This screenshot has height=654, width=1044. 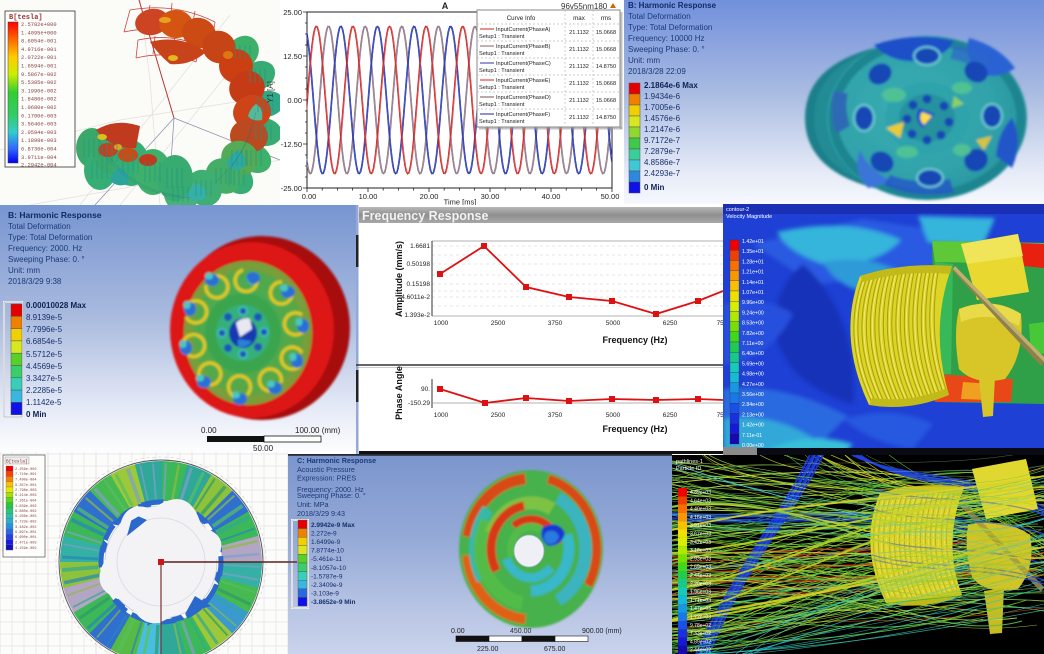 What do you see at coordinates (263, 448) in the screenshot?
I see `svg-text: 50.00` at bounding box center [263, 448].